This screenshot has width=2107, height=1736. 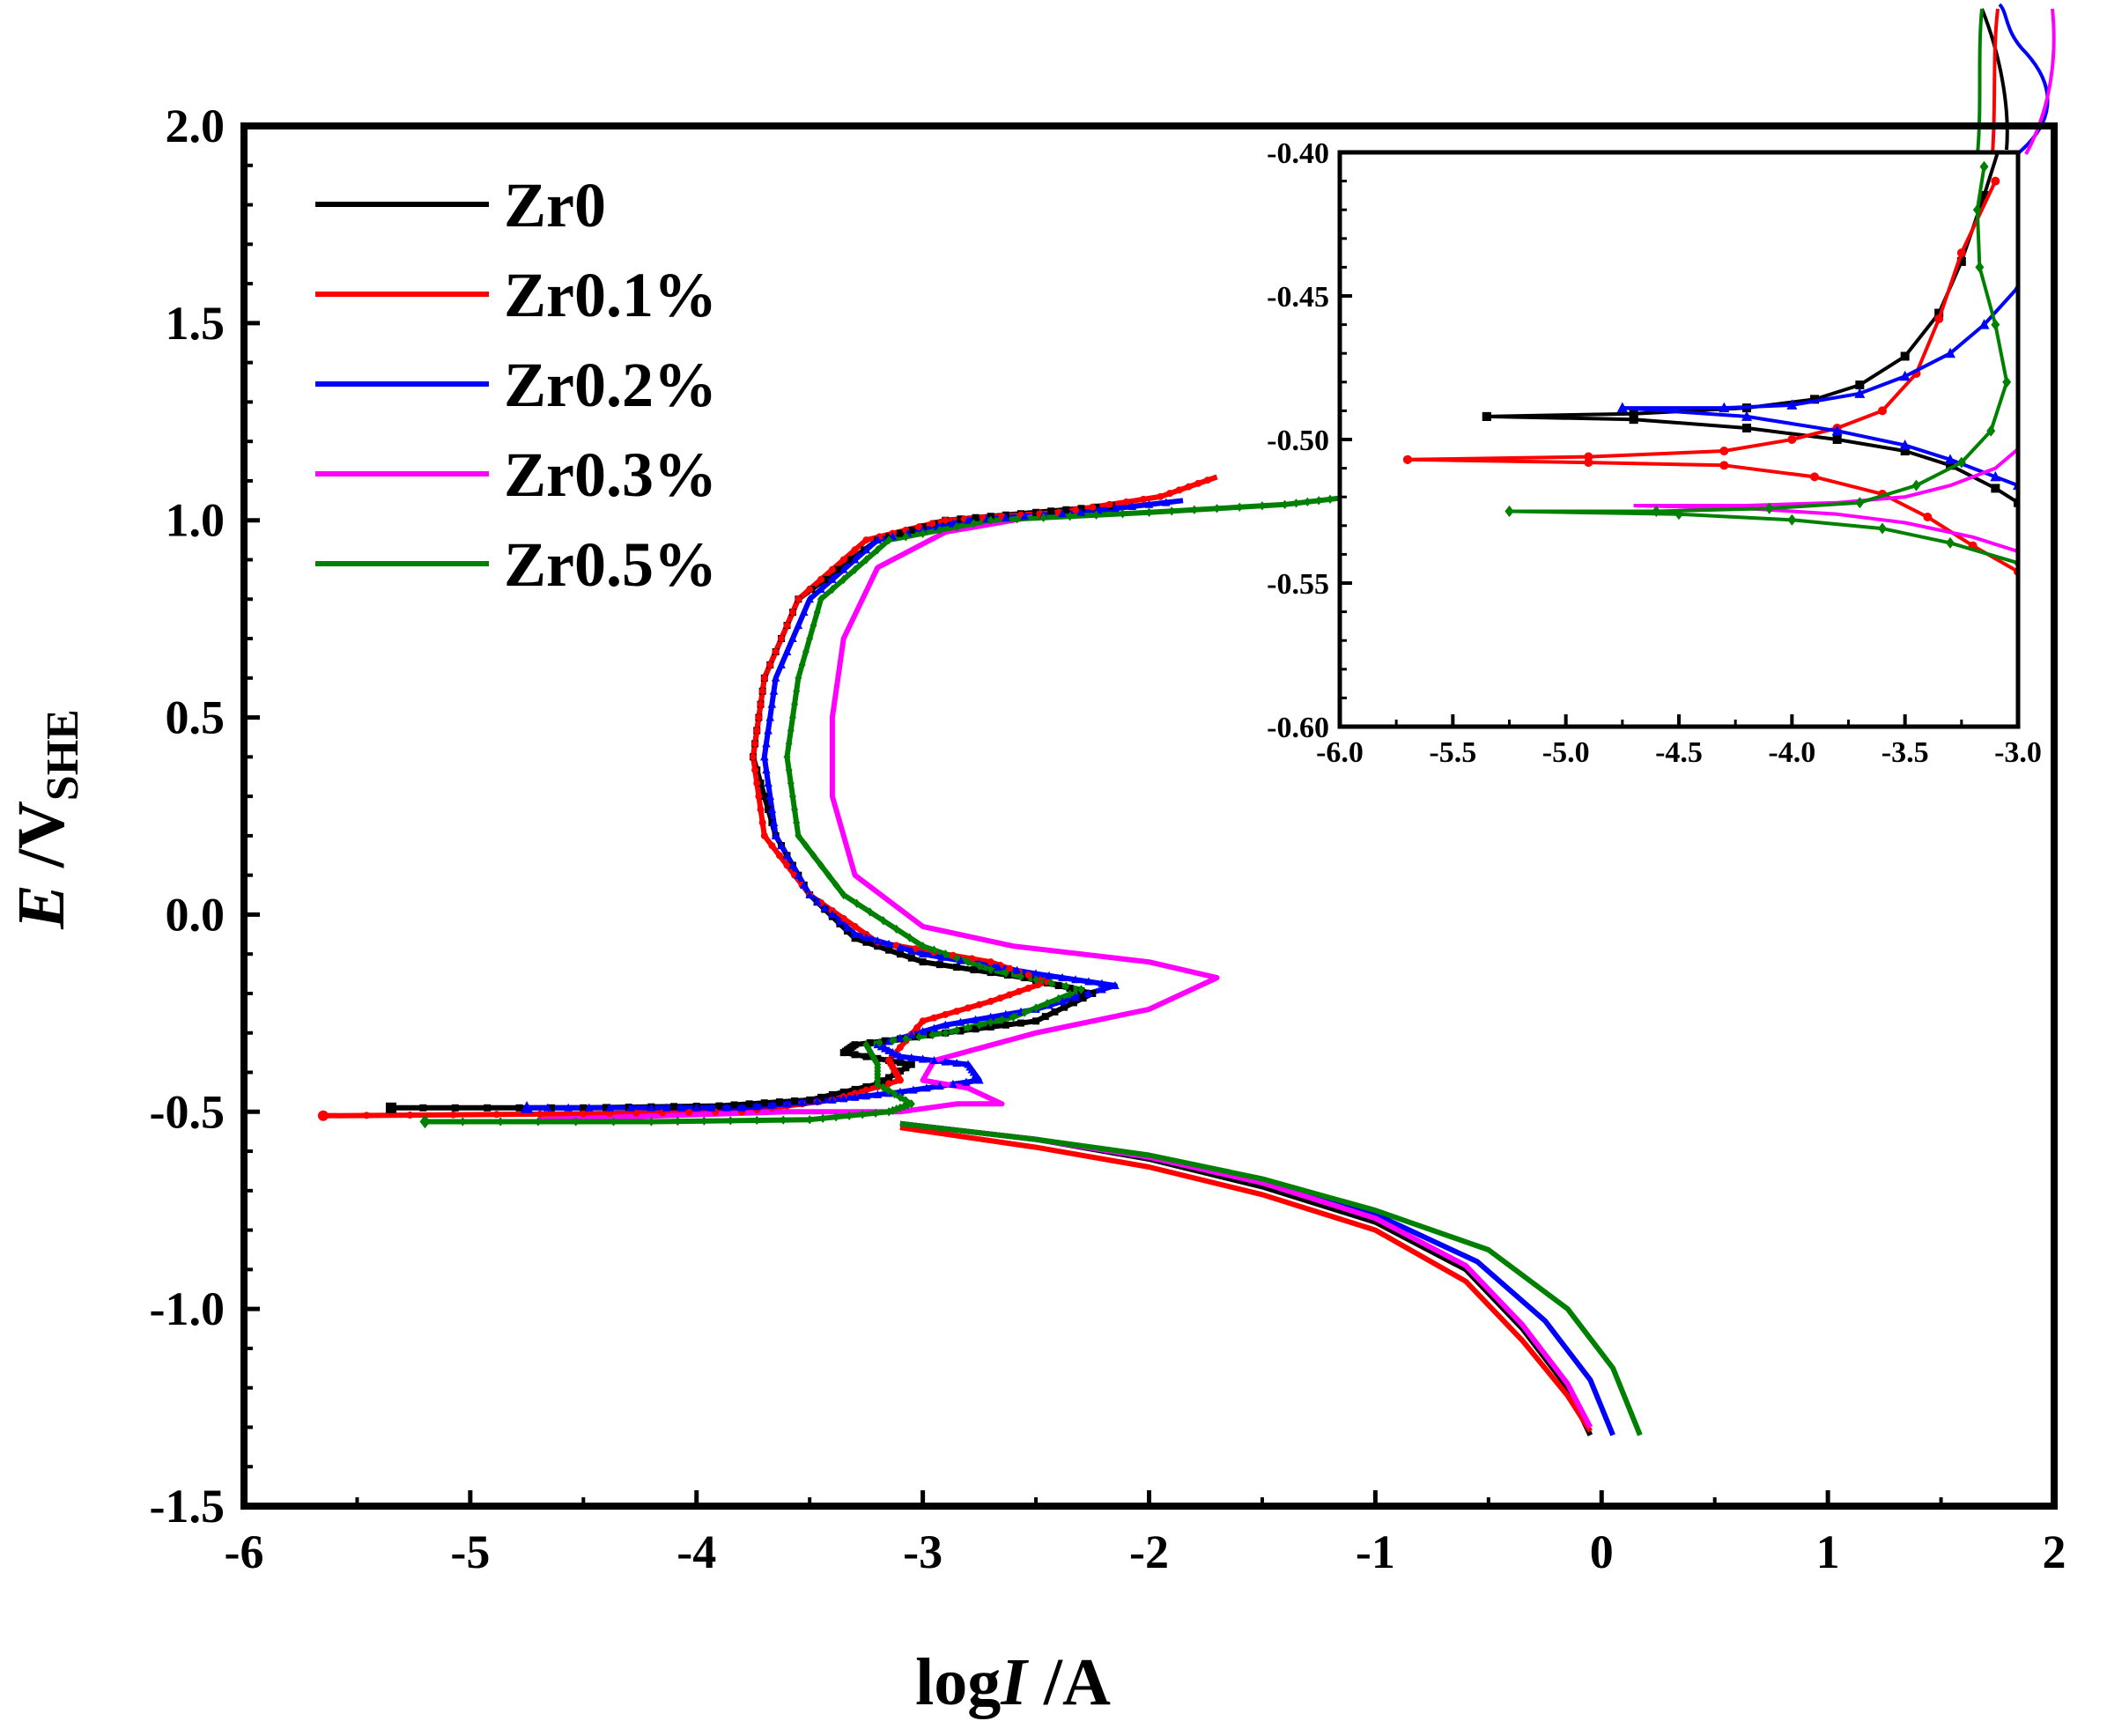 I want to click on x-tick-label: -5, so click(x=470, y=1551).